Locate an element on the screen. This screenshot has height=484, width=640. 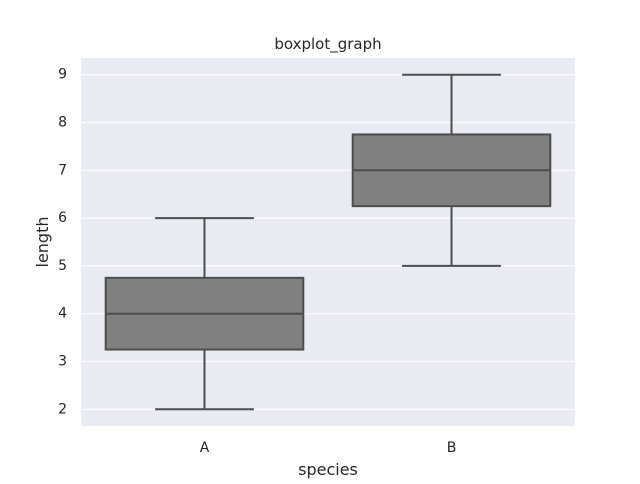
y-tick-label-2: 2 is located at coordinates (62, 409).